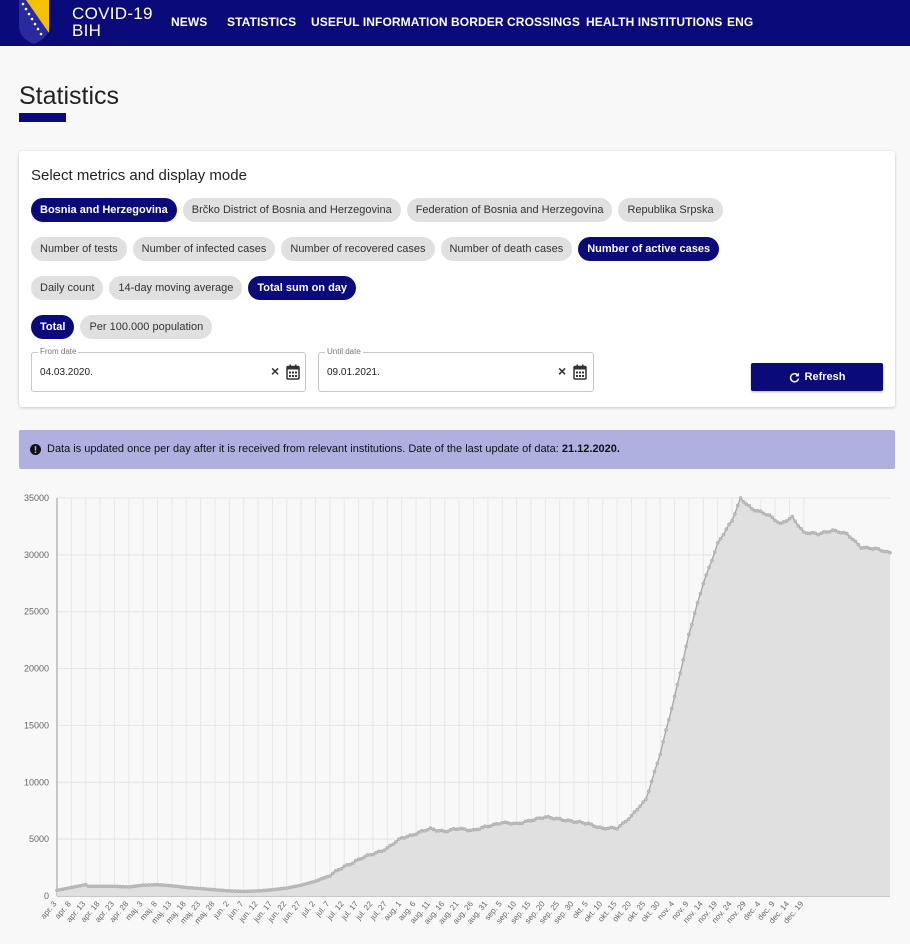 This screenshot has width=910, height=944. Describe the element at coordinates (293, 372) in the screenshot. I see `from-date-calendar-icon` at that location.